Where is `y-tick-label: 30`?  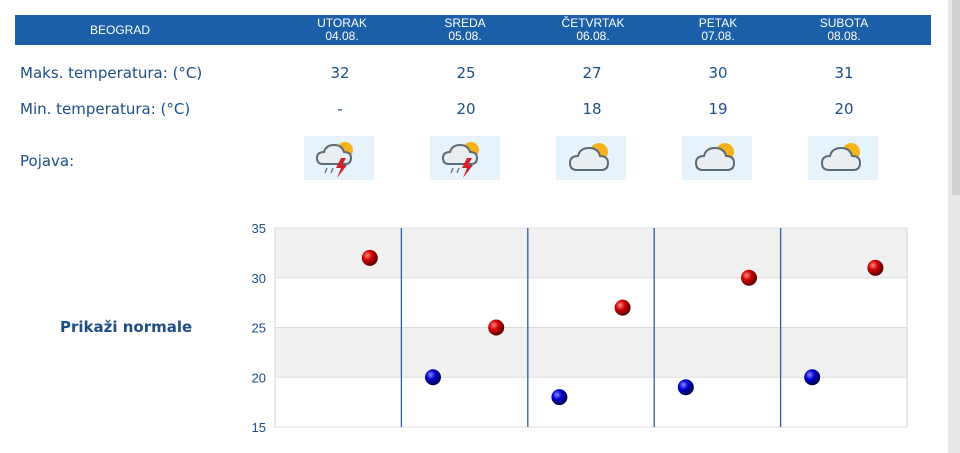
y-tick-label: 30 is located at coordinates (259, 278).